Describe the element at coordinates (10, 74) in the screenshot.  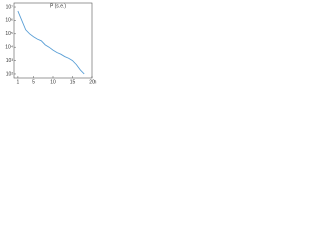
I see `y-tick-label: 10²` at that location.